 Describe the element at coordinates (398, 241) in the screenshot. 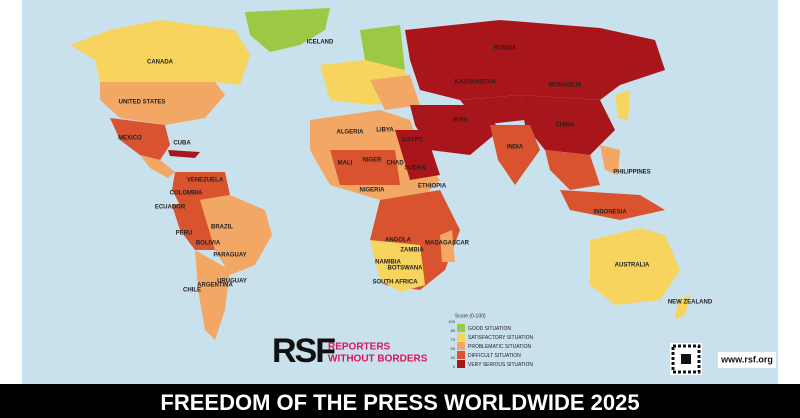

I see `country-label: ANGOLA` at that location.